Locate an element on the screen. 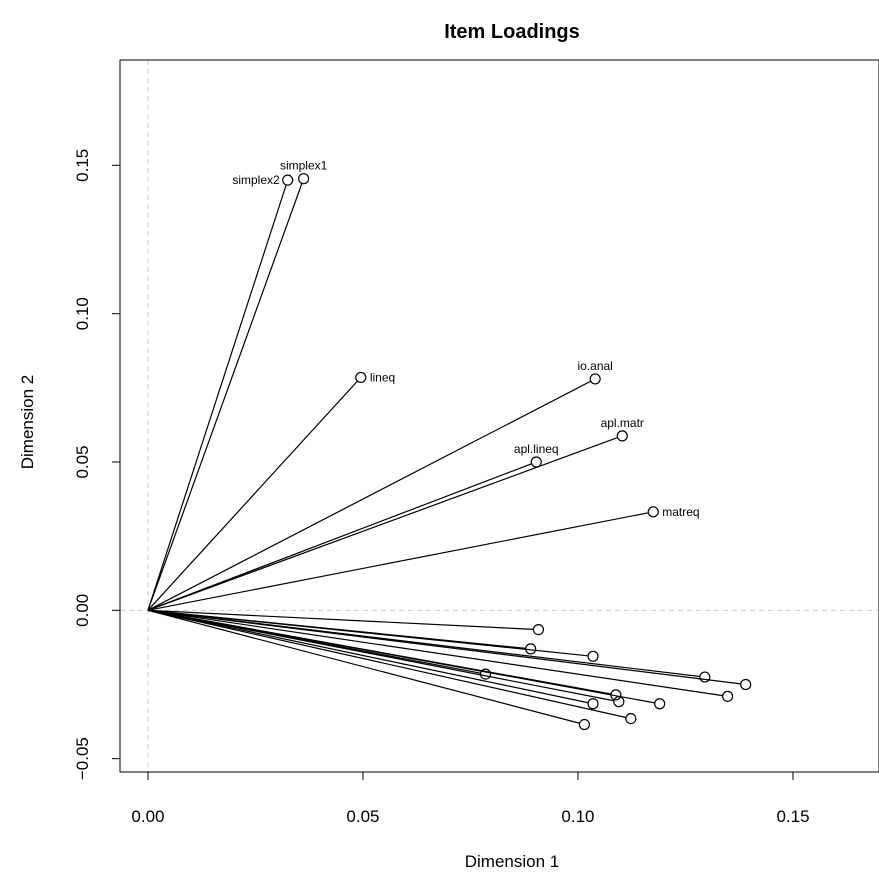  point-label: simplex1 is located at coordinates (304, 166).